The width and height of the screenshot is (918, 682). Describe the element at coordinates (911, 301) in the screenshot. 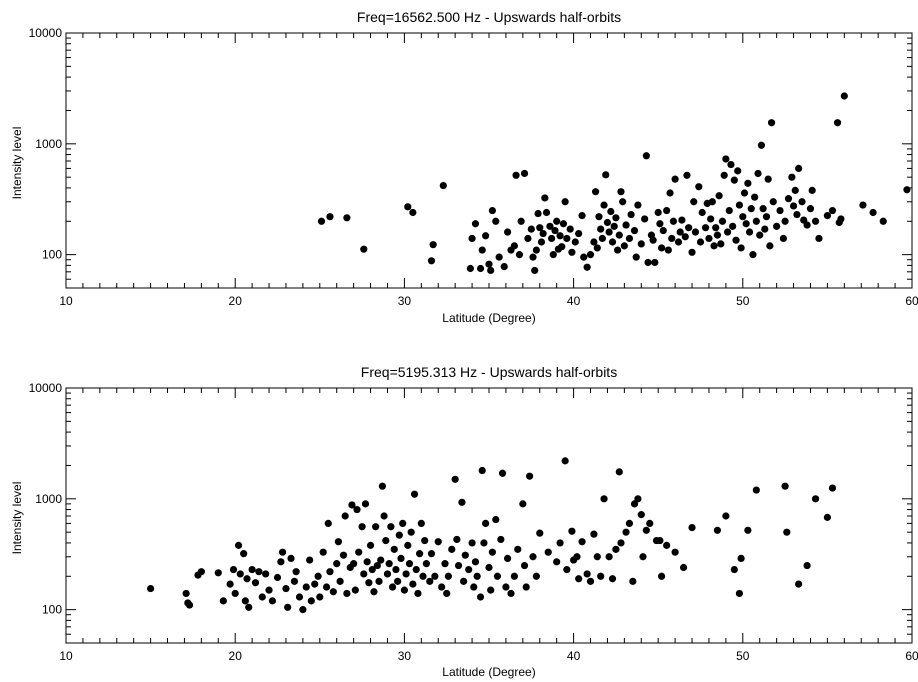

I see `x-tick-label: 60` at that location.